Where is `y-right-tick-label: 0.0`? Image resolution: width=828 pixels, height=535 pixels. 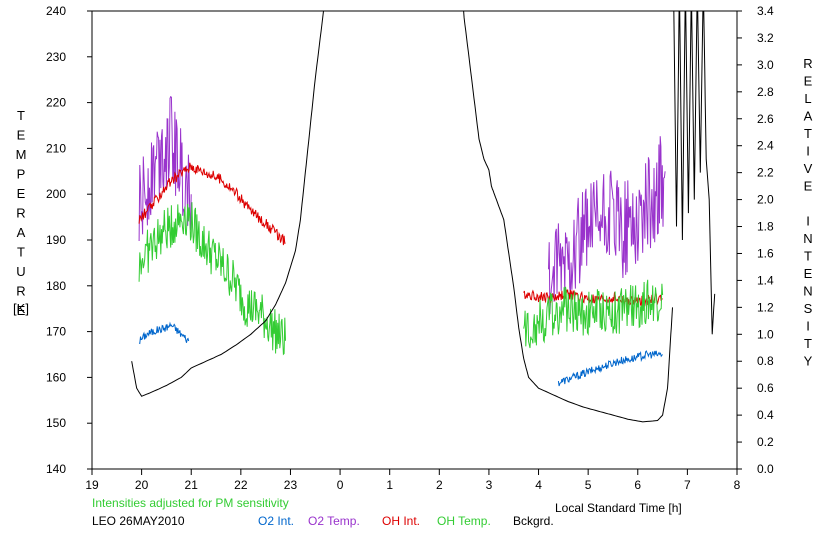
y-right-tick-label: 0.0 is located at coordinates (765, 469).